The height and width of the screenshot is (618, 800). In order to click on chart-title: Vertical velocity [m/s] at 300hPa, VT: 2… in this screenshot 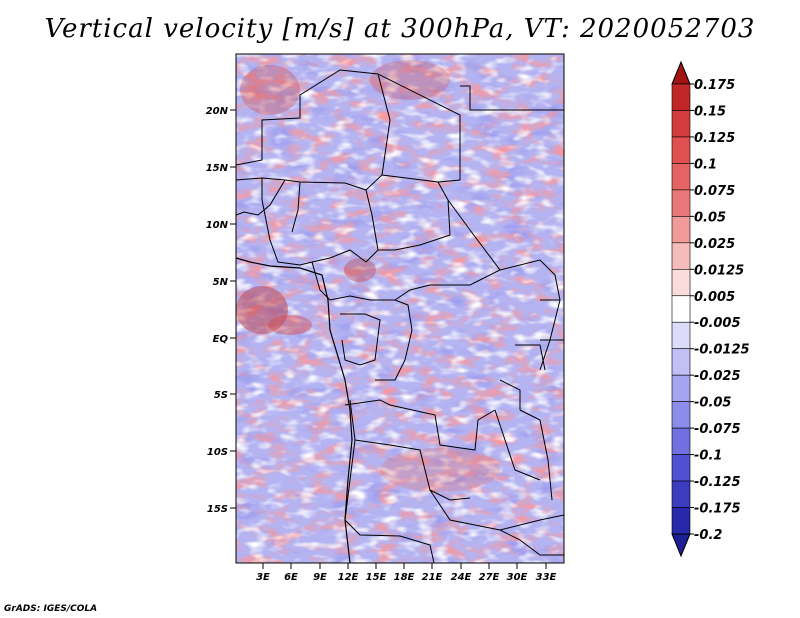, I will do `click(400, 29)`.